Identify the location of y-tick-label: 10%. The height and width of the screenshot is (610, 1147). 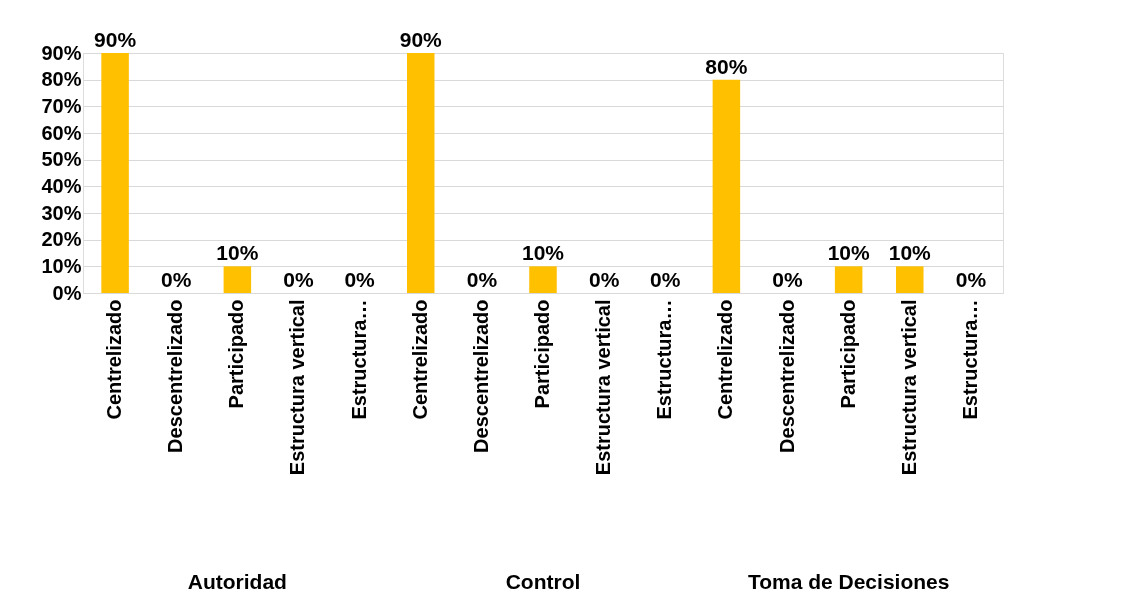
(61, 265).